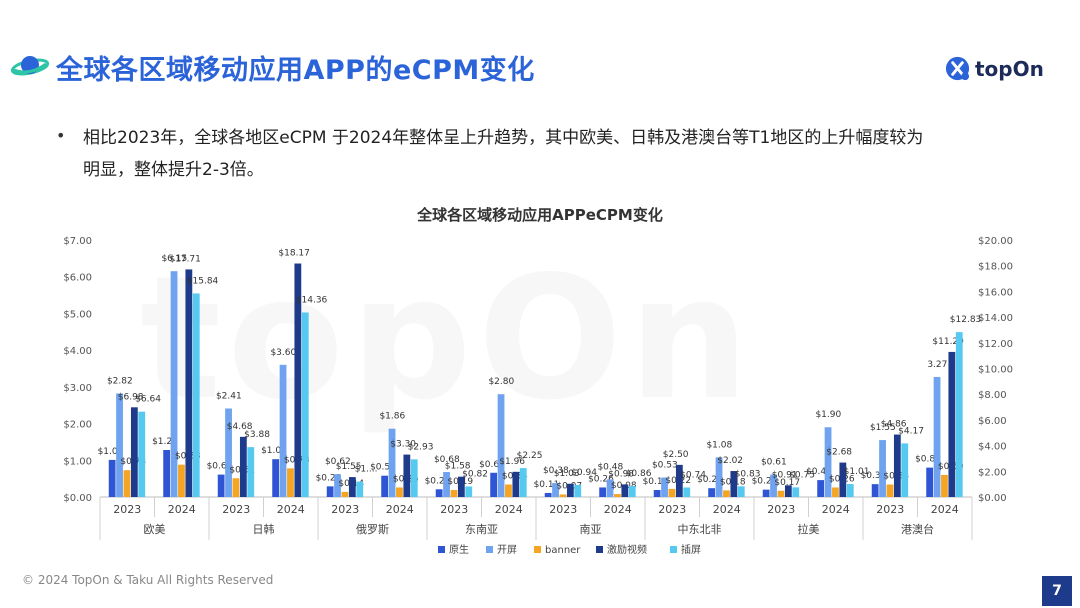  Describe the element at coordinates (165, 442) in the screenshot. I see `data-label: $1.28` at that location.